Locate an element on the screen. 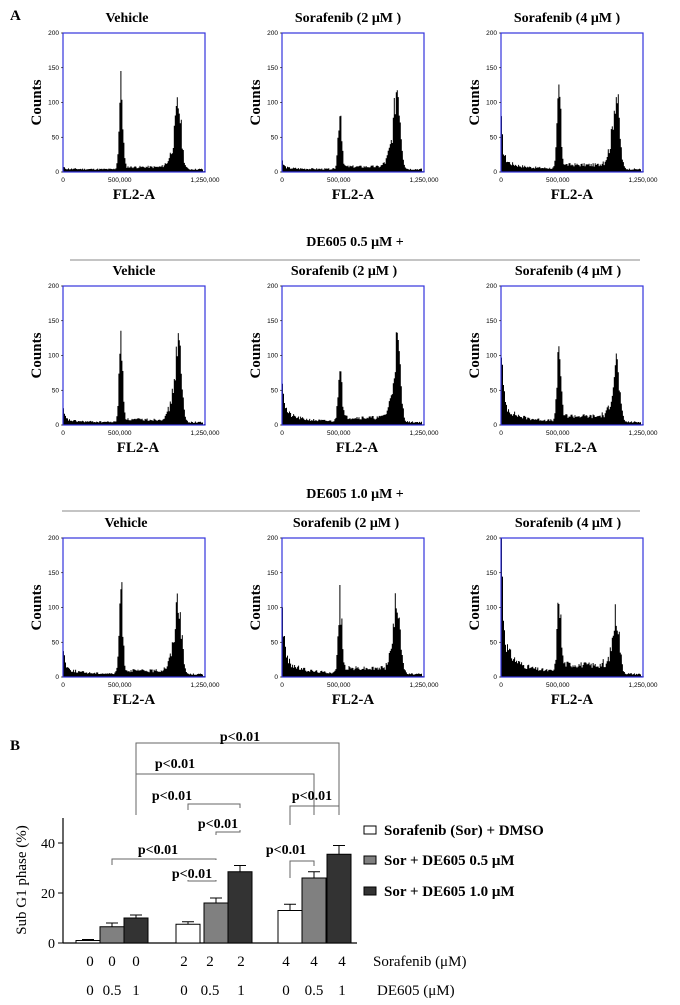 The height and width of the screenshot is (1005, 680). de605-row-label: DE605 (μM) is located at coordinates (416, 991).